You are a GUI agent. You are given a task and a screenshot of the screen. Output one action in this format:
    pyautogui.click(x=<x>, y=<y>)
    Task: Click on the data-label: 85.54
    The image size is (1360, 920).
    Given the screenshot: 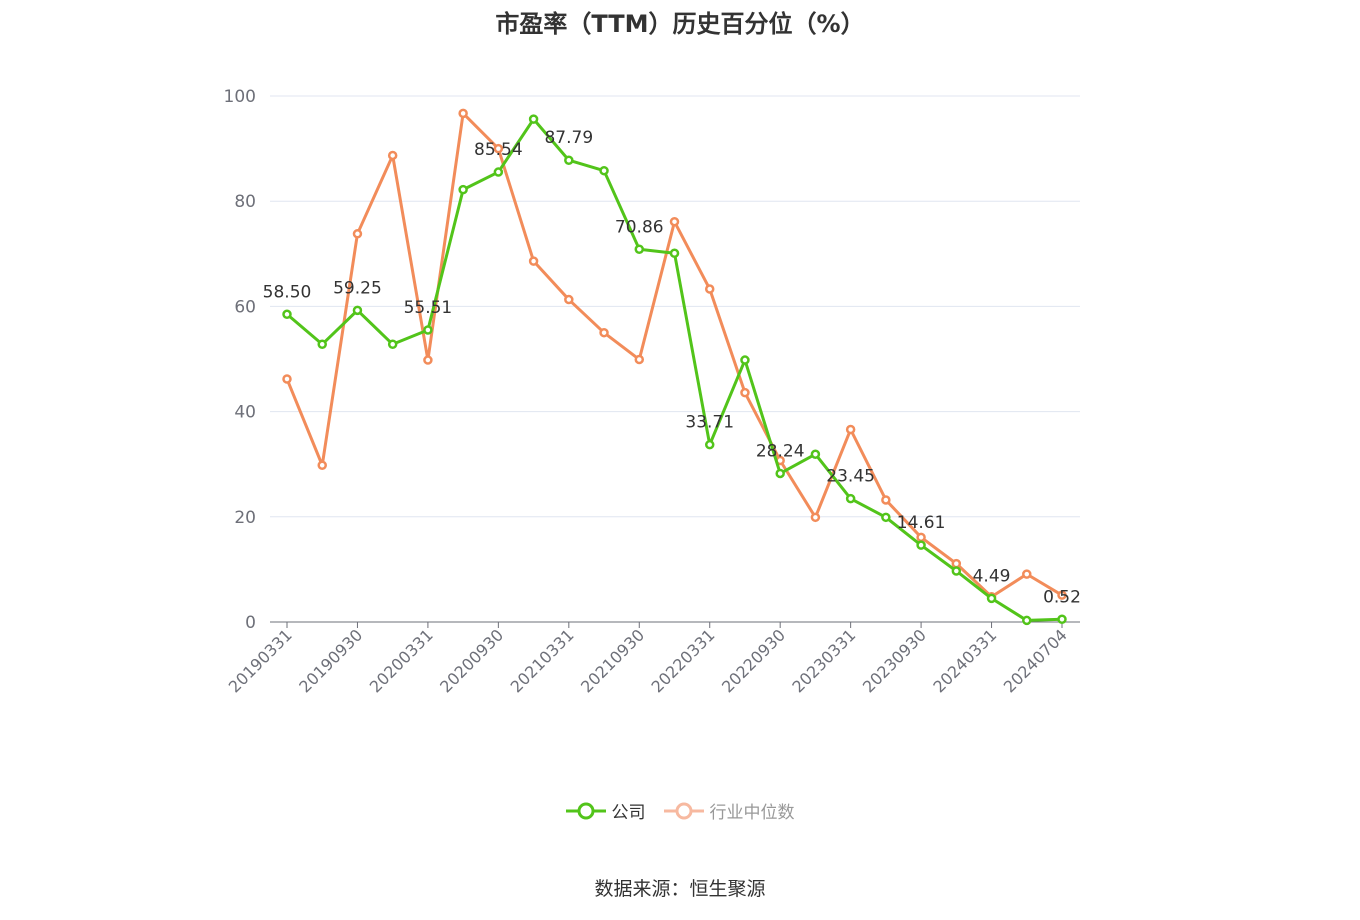 What is the action you would take?
    pyautogui.click(x=498, y=150)
    